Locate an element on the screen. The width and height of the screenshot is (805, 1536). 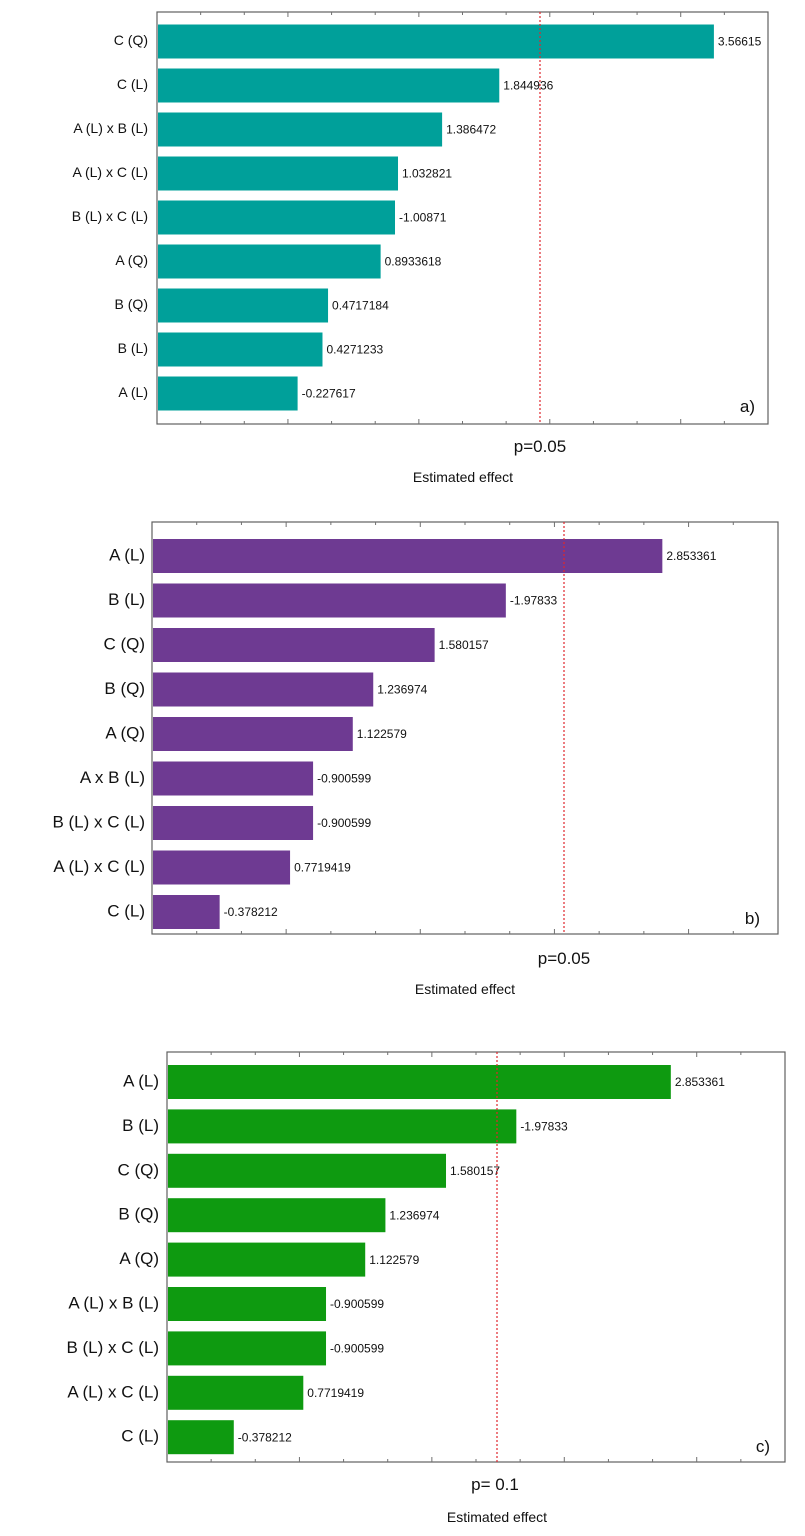
category-label-c-3: B (Q) is located at coordinates (138, 1214).